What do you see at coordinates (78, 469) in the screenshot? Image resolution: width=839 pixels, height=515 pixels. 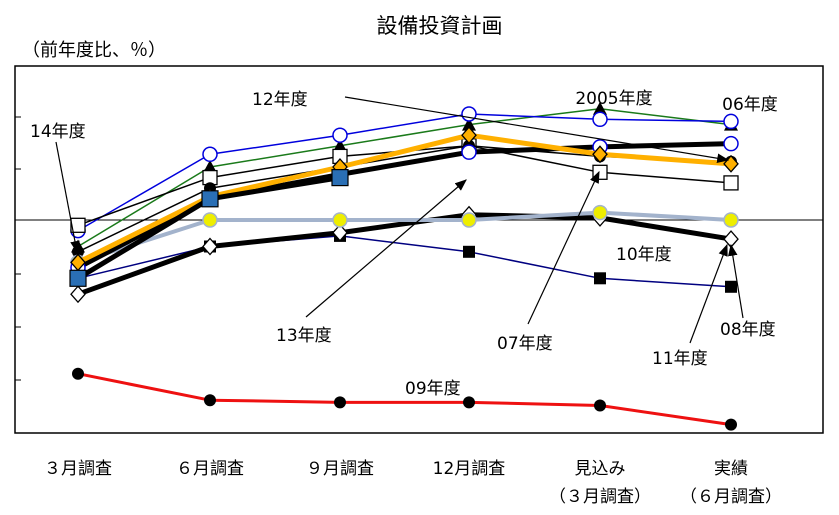 I see `x-tick-label: ３月調査` at bounding box center [78, 469].